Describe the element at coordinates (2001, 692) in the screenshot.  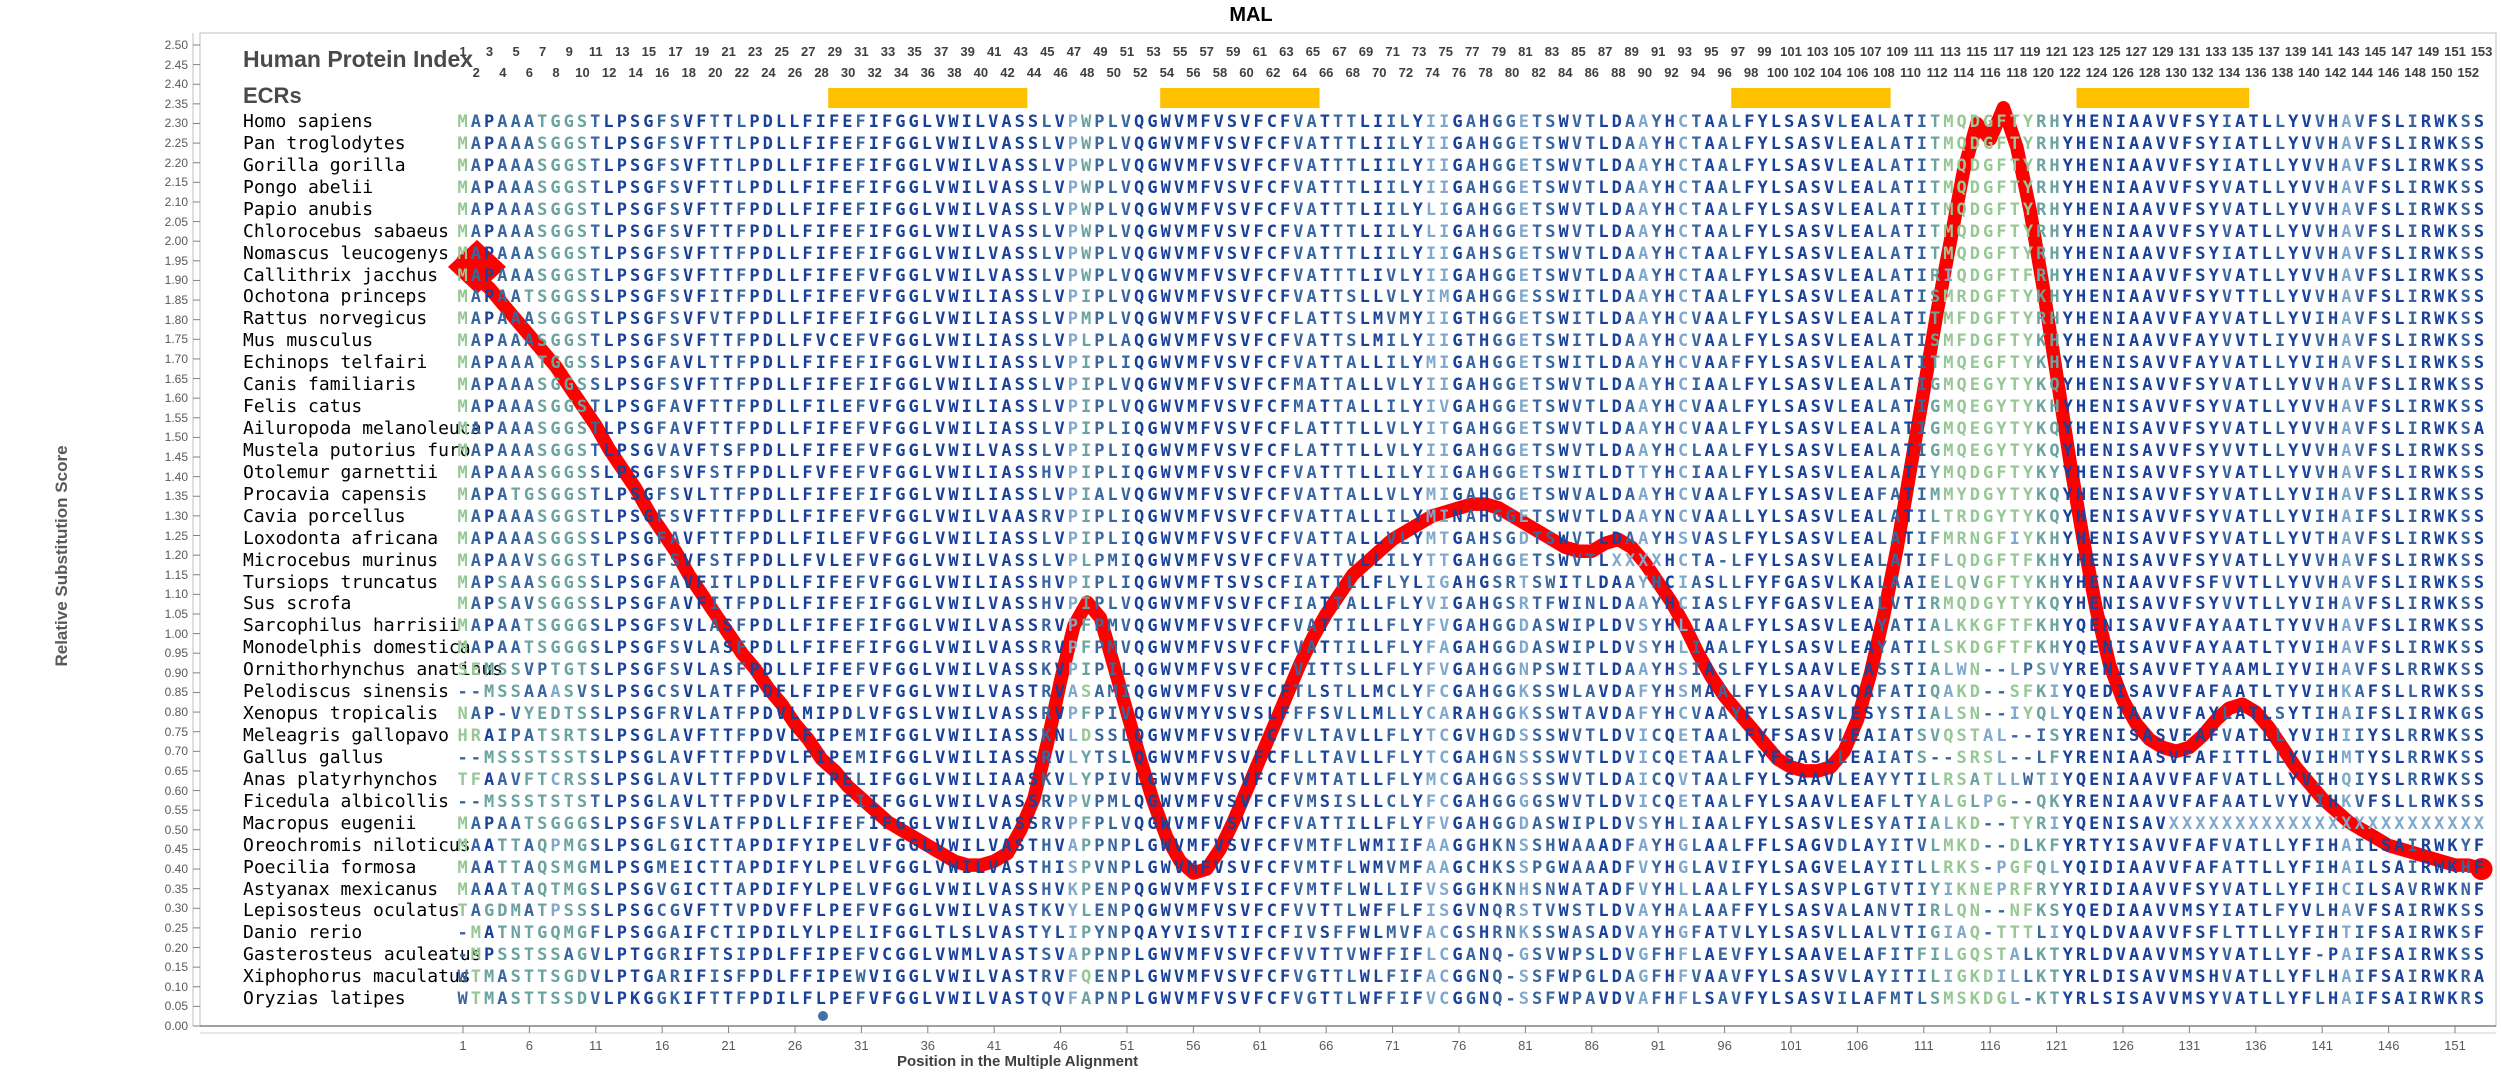
I see `residue: -` at that location.